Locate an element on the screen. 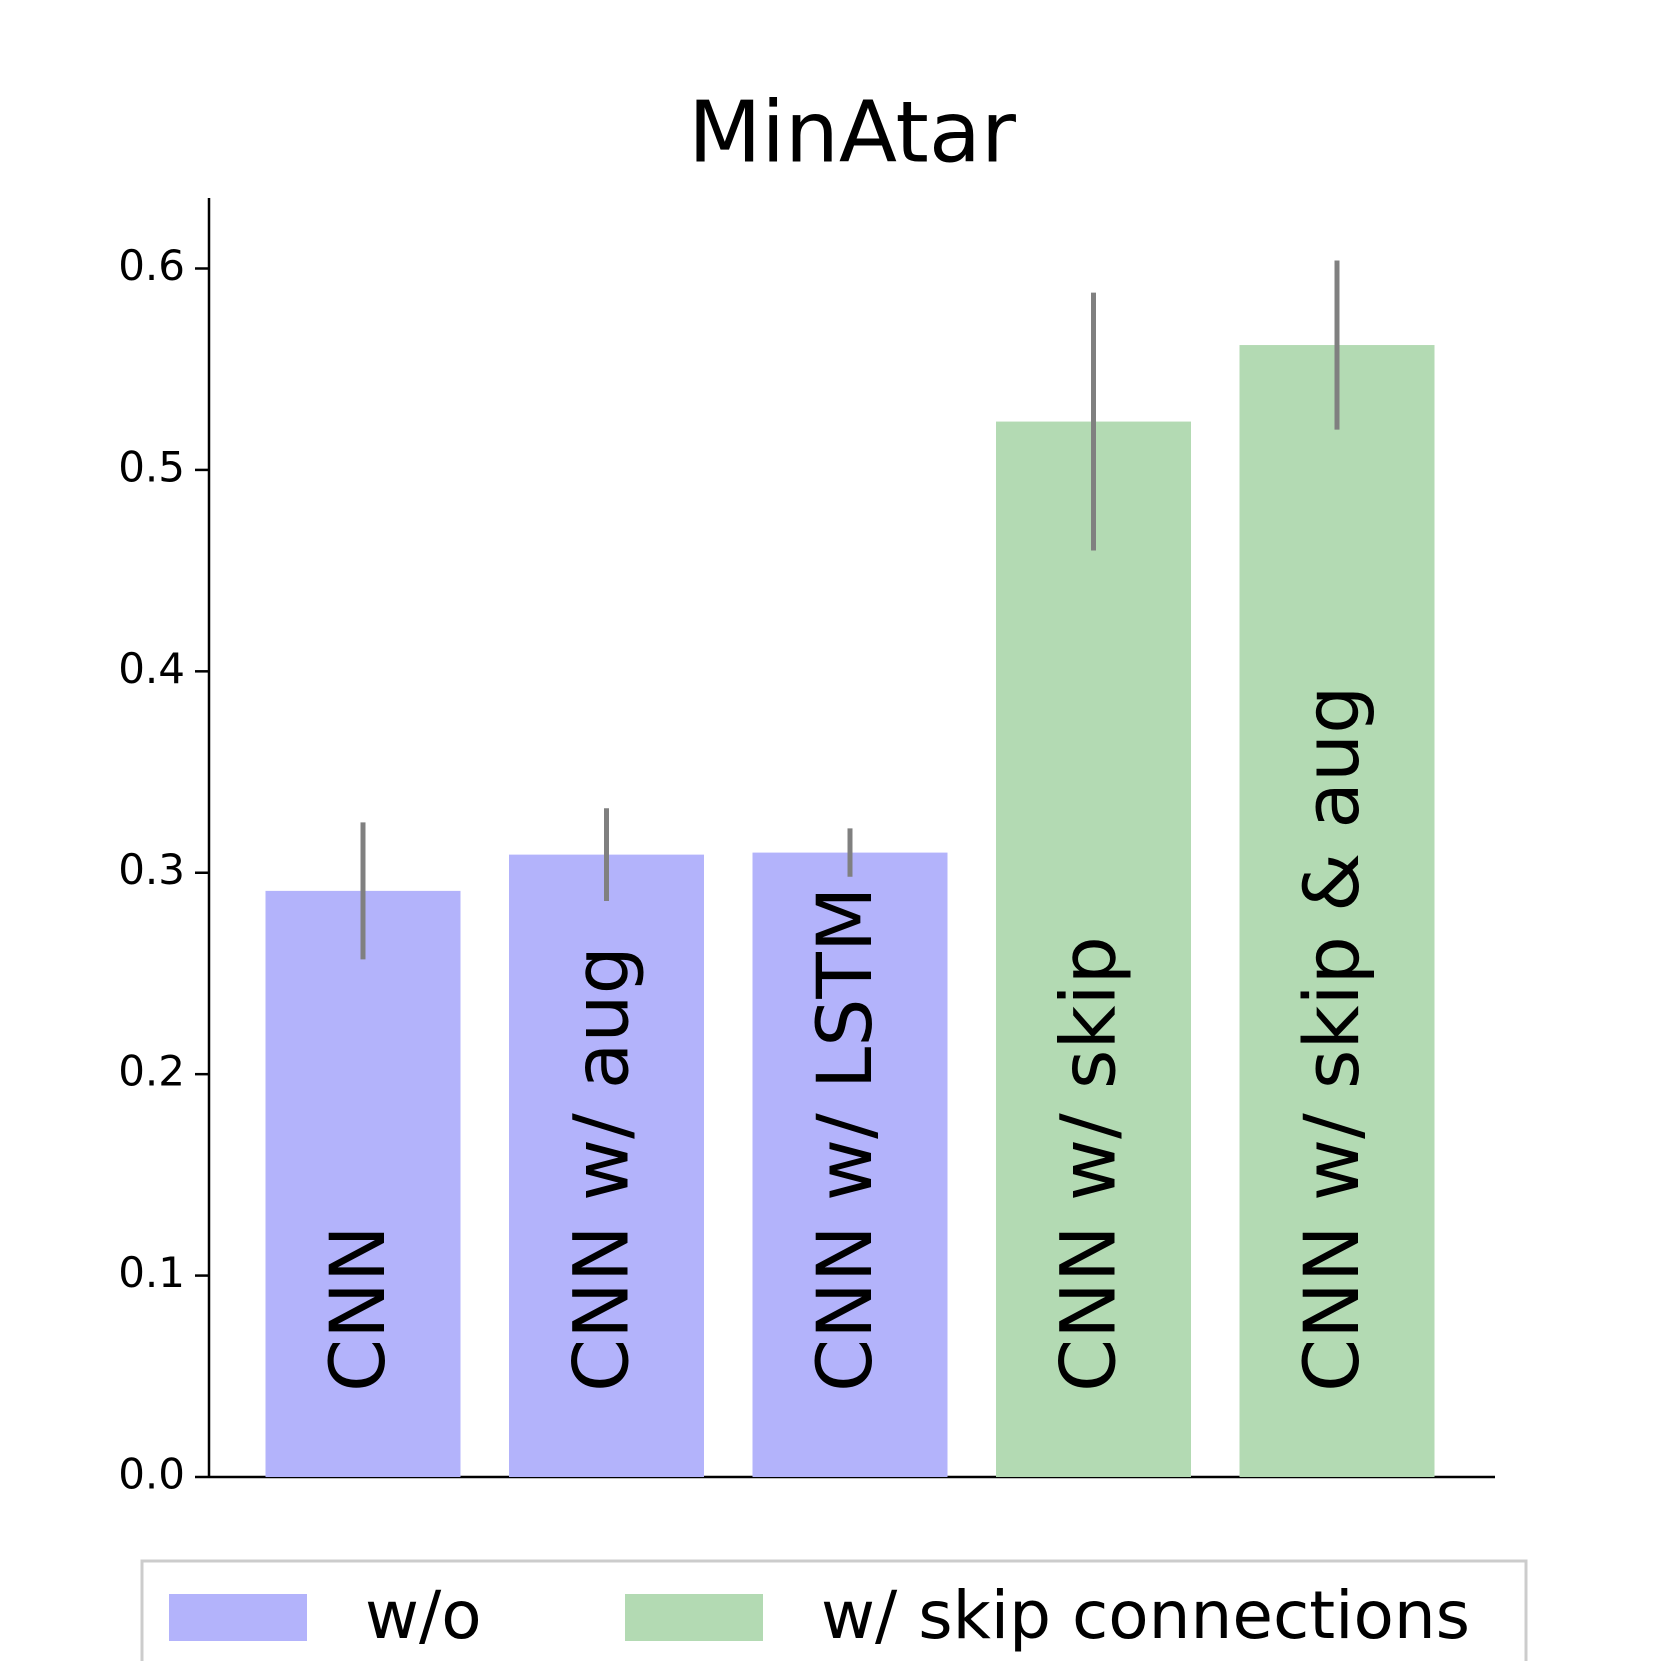 This screenshot has width=1661, height=1661. legend-box is located at coordinates (834, 1610).